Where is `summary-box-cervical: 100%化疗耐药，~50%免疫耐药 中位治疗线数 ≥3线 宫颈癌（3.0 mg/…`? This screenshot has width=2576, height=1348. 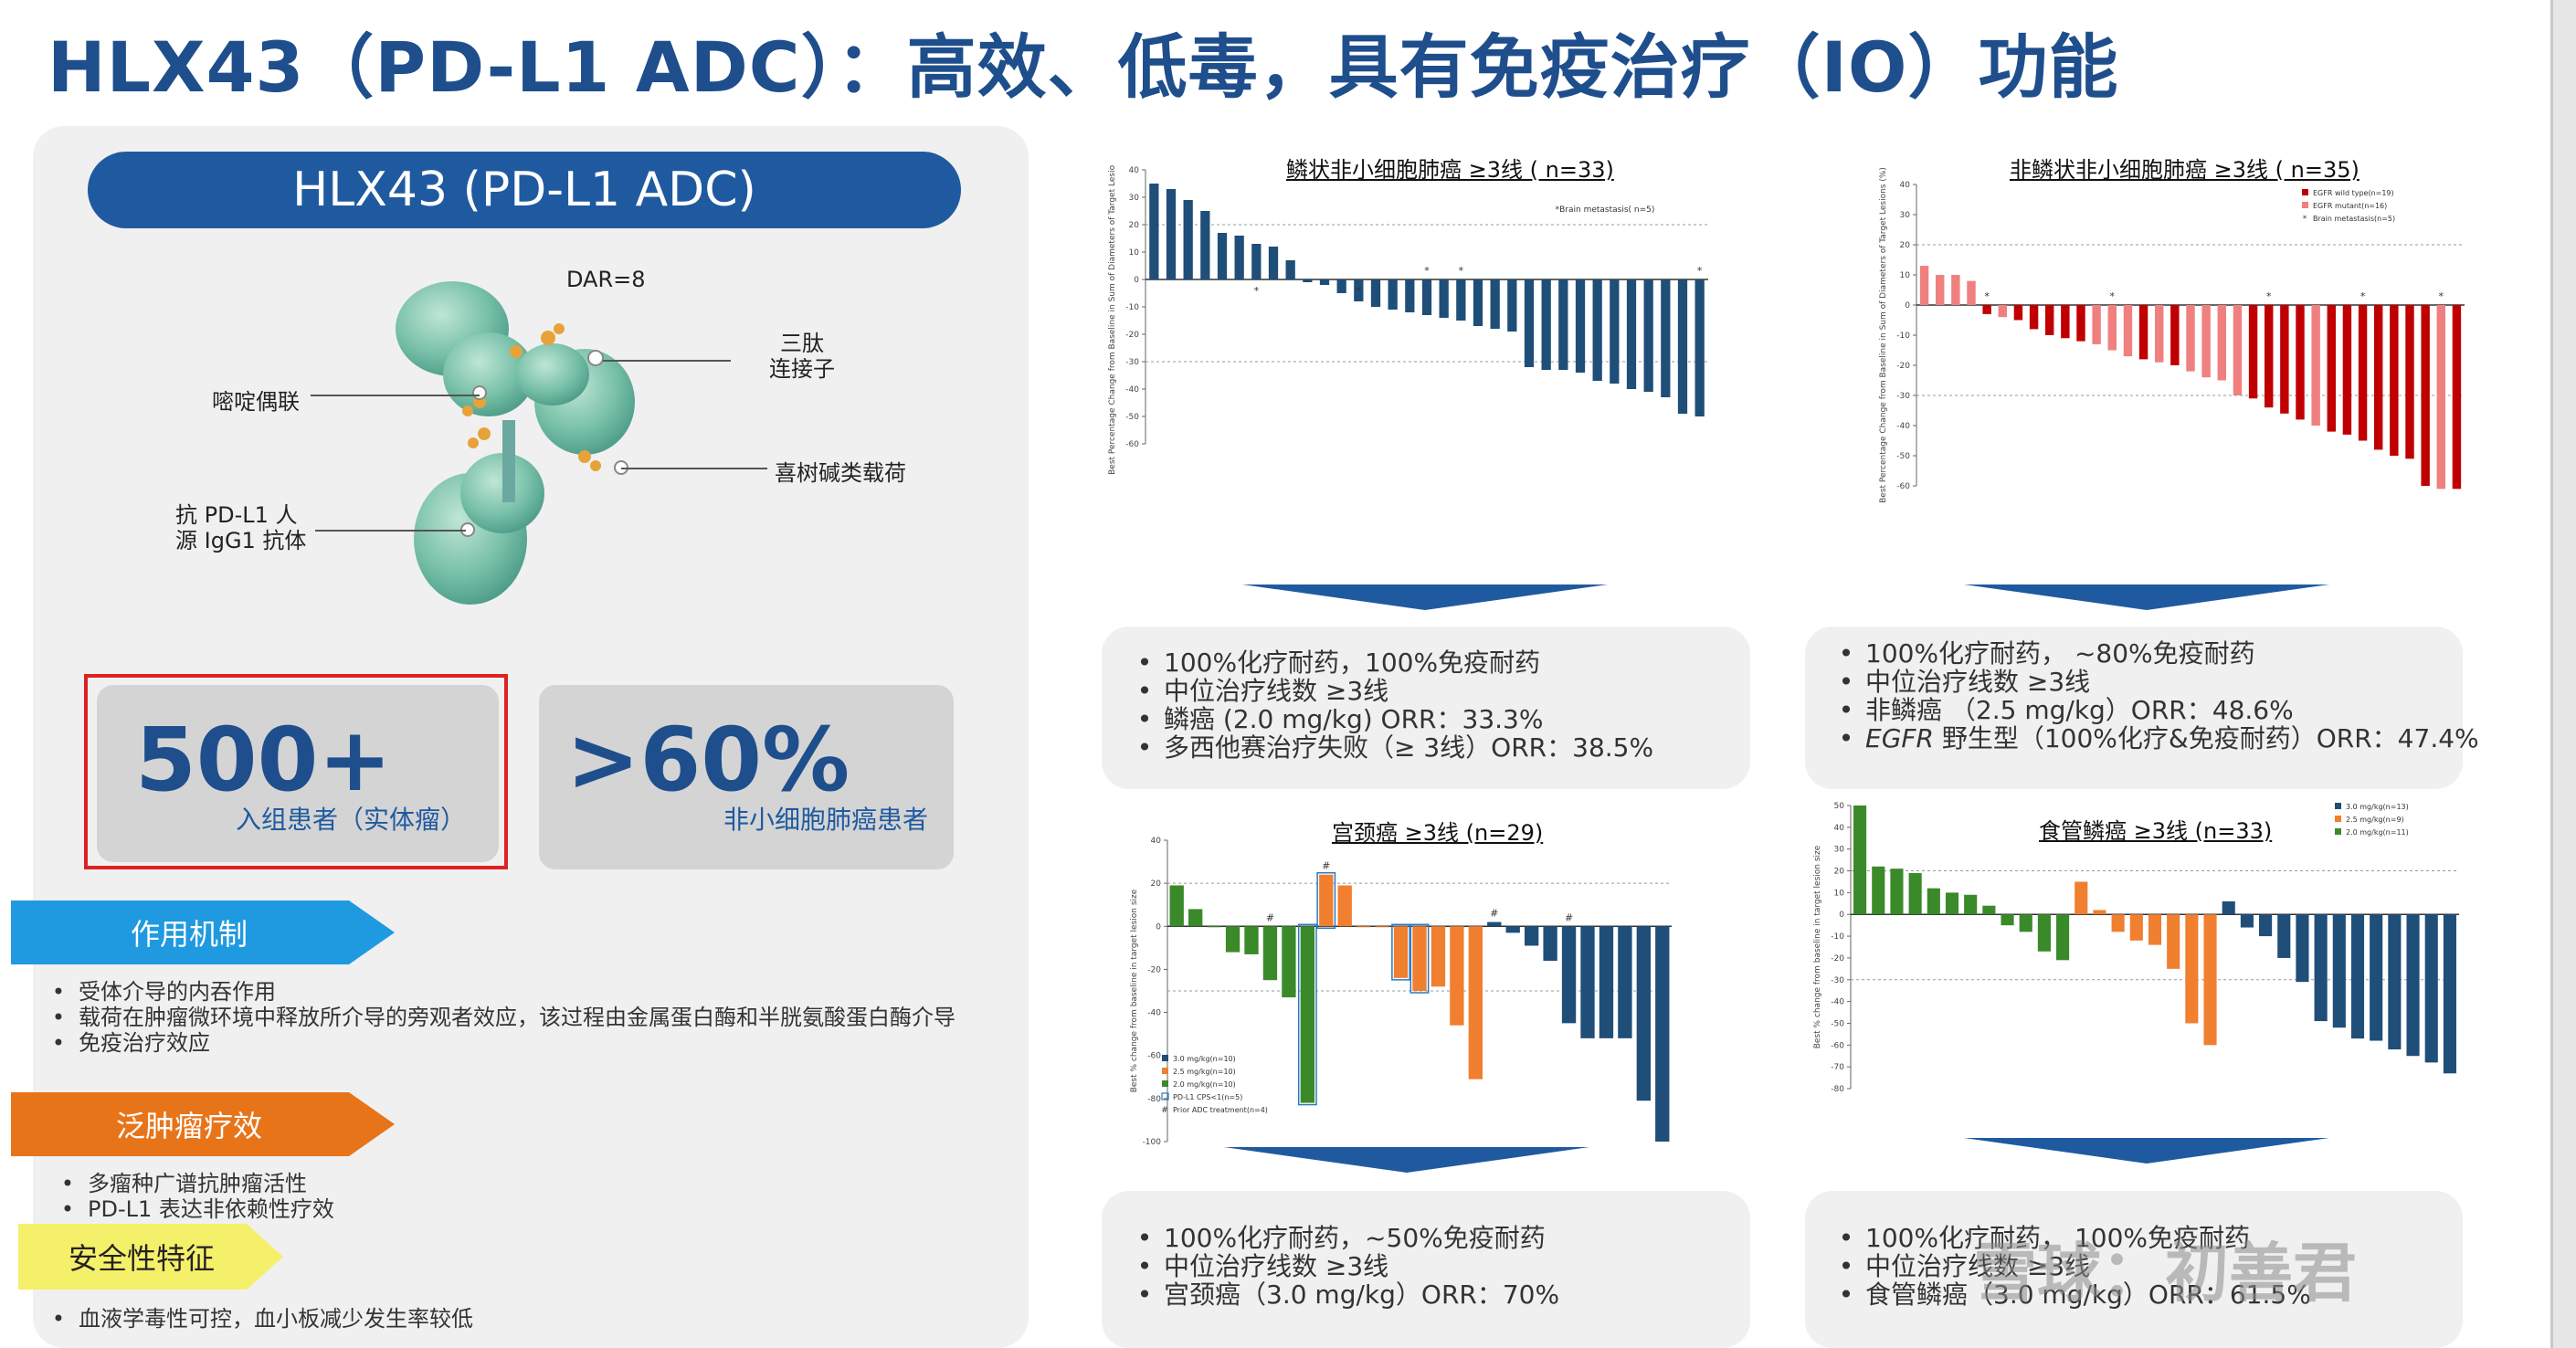
summary-box-cervical: 100%化疗耐药，~50%免疫耐药 中位治疗线数 ≥3线 宫颈癌（3.0 mg/… is located at coordinates (1426, 1269).